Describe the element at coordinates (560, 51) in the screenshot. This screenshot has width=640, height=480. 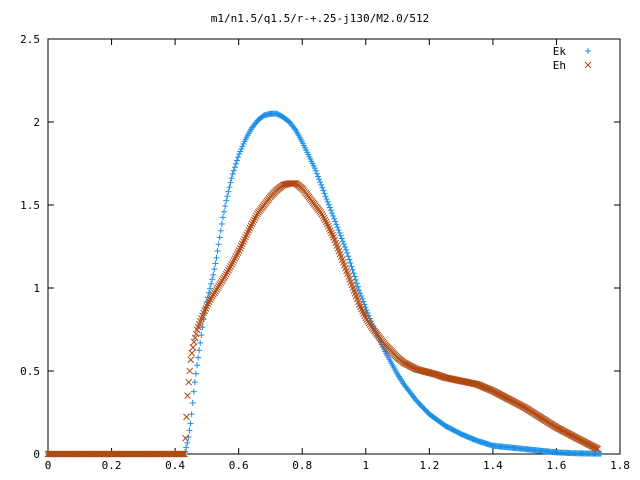
I see `legend-label-Ek: Ek` at that location.